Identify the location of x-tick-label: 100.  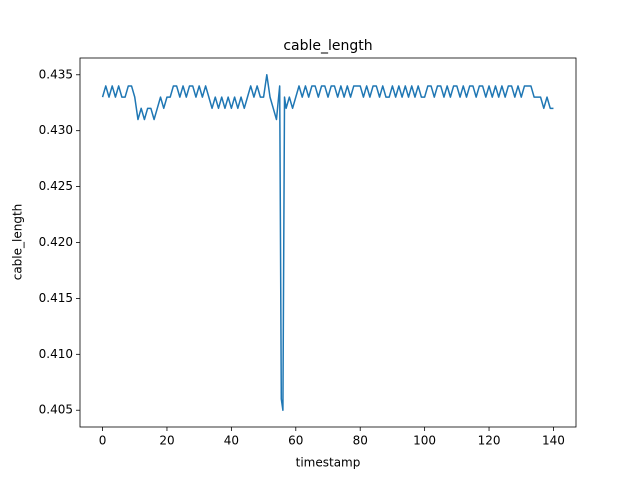
(424, 441).